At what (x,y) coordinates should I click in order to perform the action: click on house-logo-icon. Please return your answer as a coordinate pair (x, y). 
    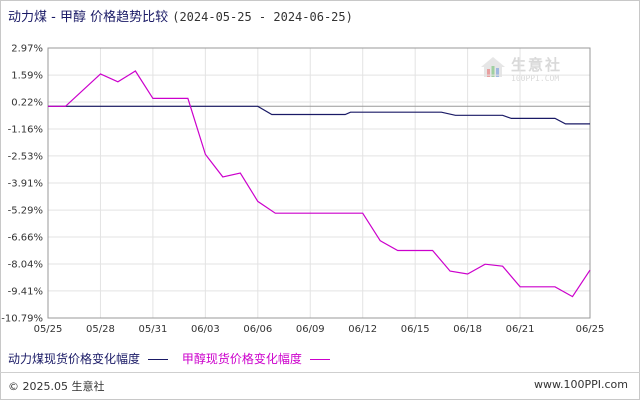
    Looking at the image, I should click on (493, 67).